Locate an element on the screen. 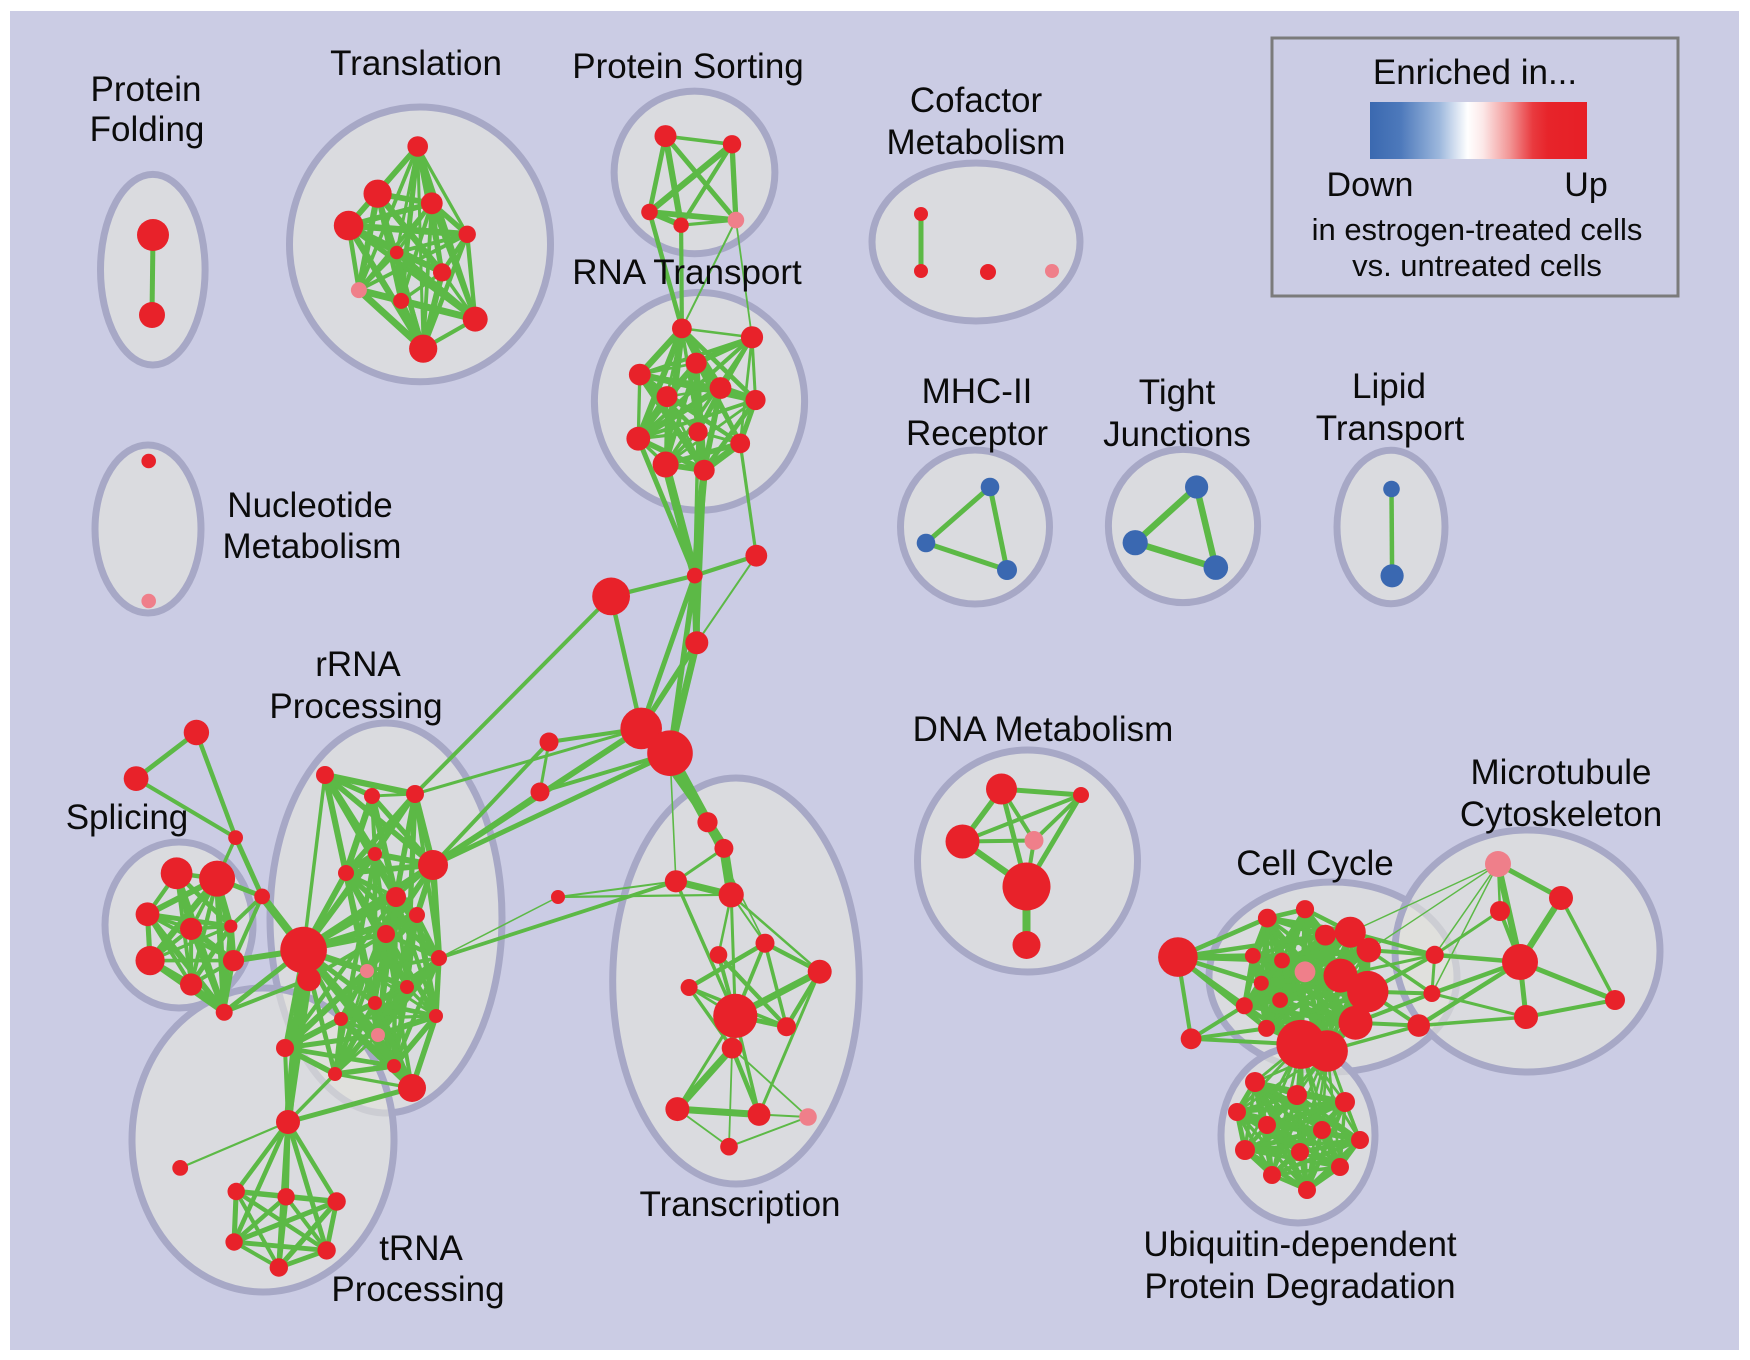 The height and width of the screenshot is (1360, 1750). svg-text: Tight is located at coordinates (1177, 392).